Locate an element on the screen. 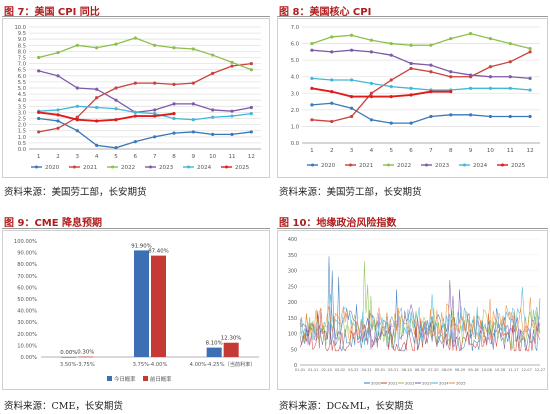 The height and width of the screenshot is (414, 550). fig8-legend-label-2023: 2023 is located at coordinates (442, 166).